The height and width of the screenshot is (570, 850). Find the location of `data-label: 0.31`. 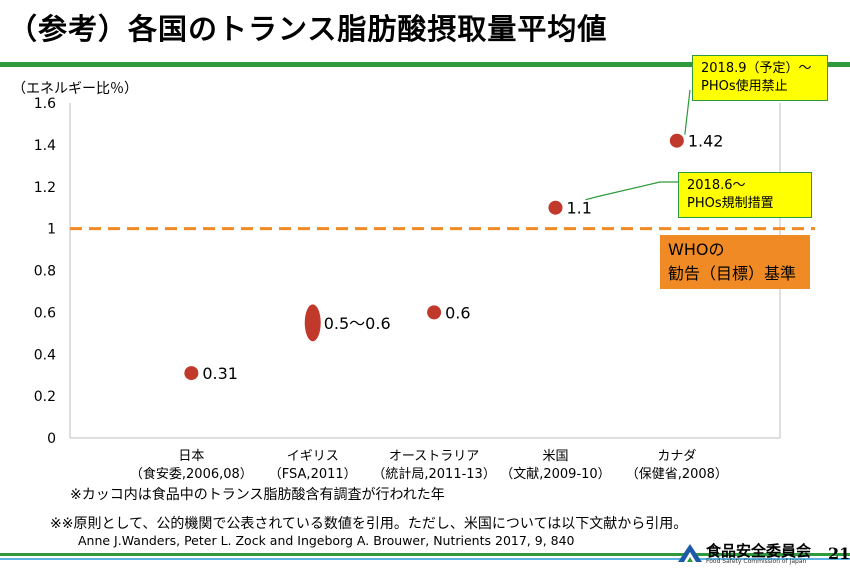

data-label: 0.31 is located at coordinates (220, 373).